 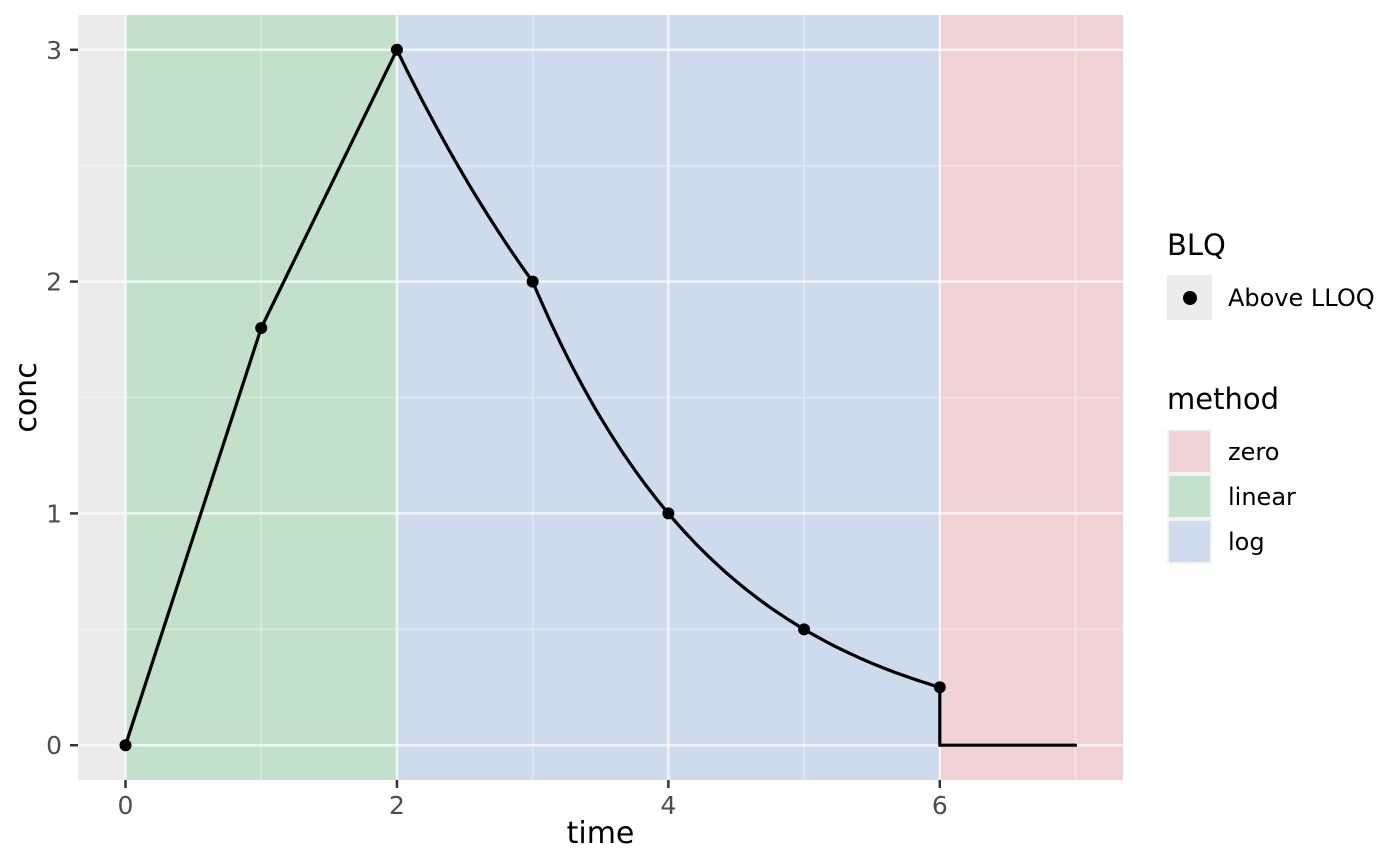 I want to click on y-tick-label: 1, so click(x=54, y=513).